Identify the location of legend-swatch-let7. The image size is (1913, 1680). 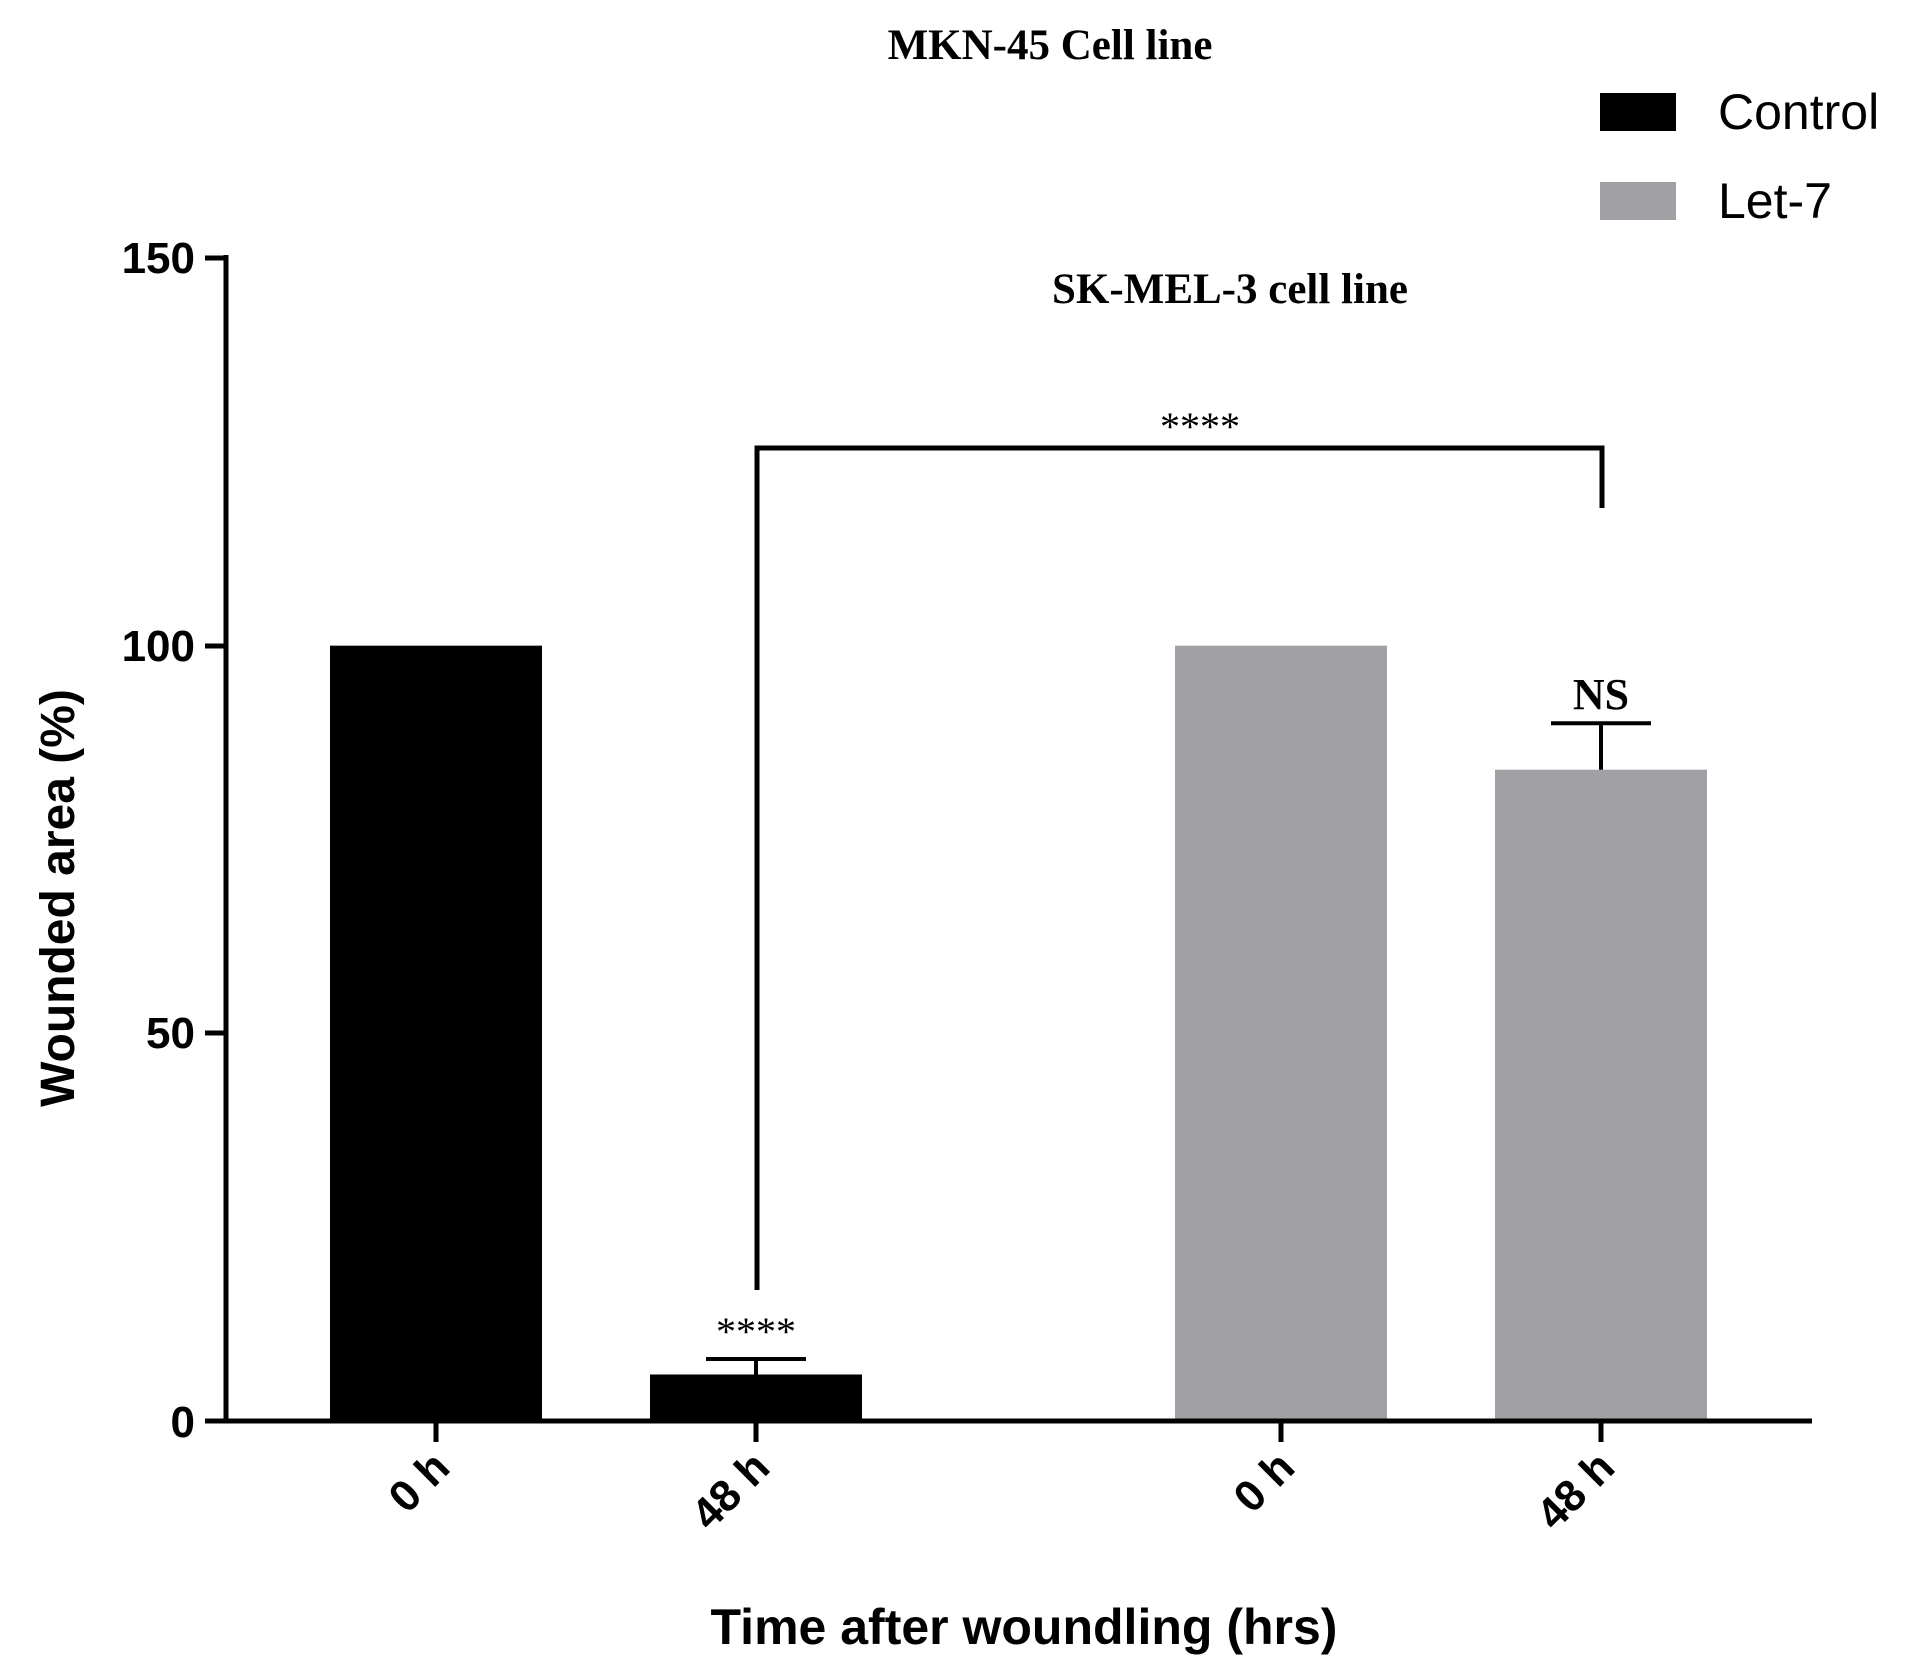
(1638, 201).